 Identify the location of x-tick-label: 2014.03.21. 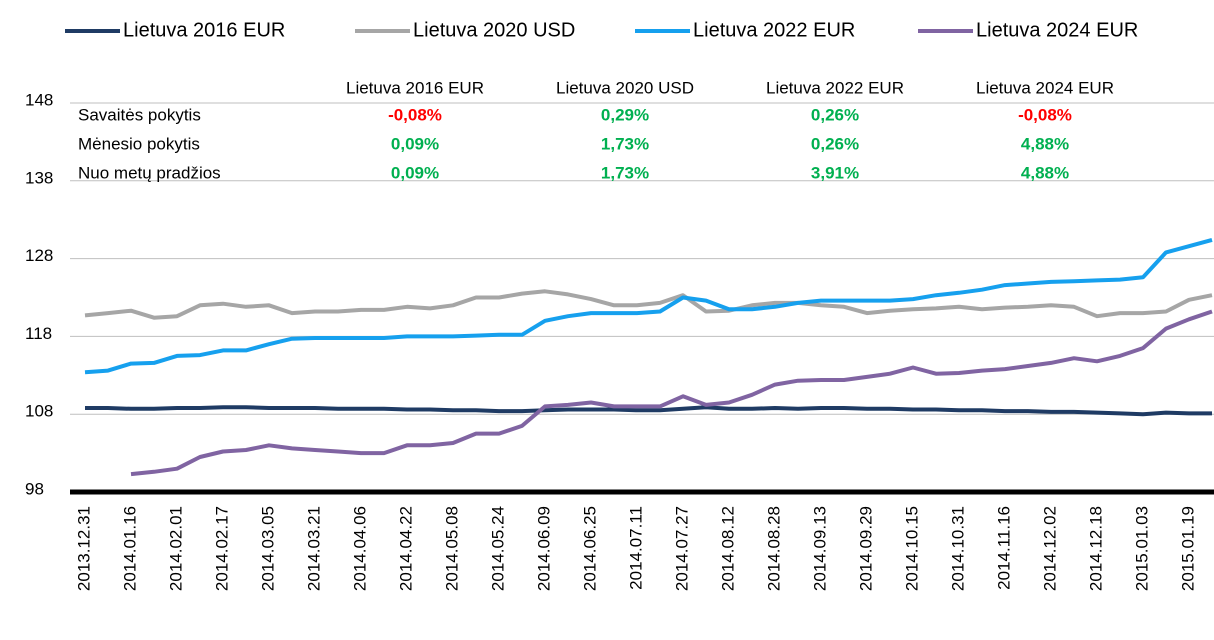
(313, 548).